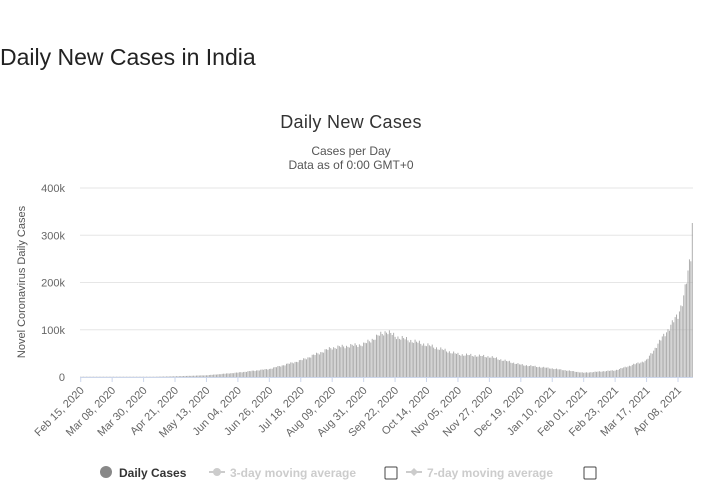 The height and width of the screenshot is (496, 728). I want to click on y-tick-label: 200k, so click(53, 284).